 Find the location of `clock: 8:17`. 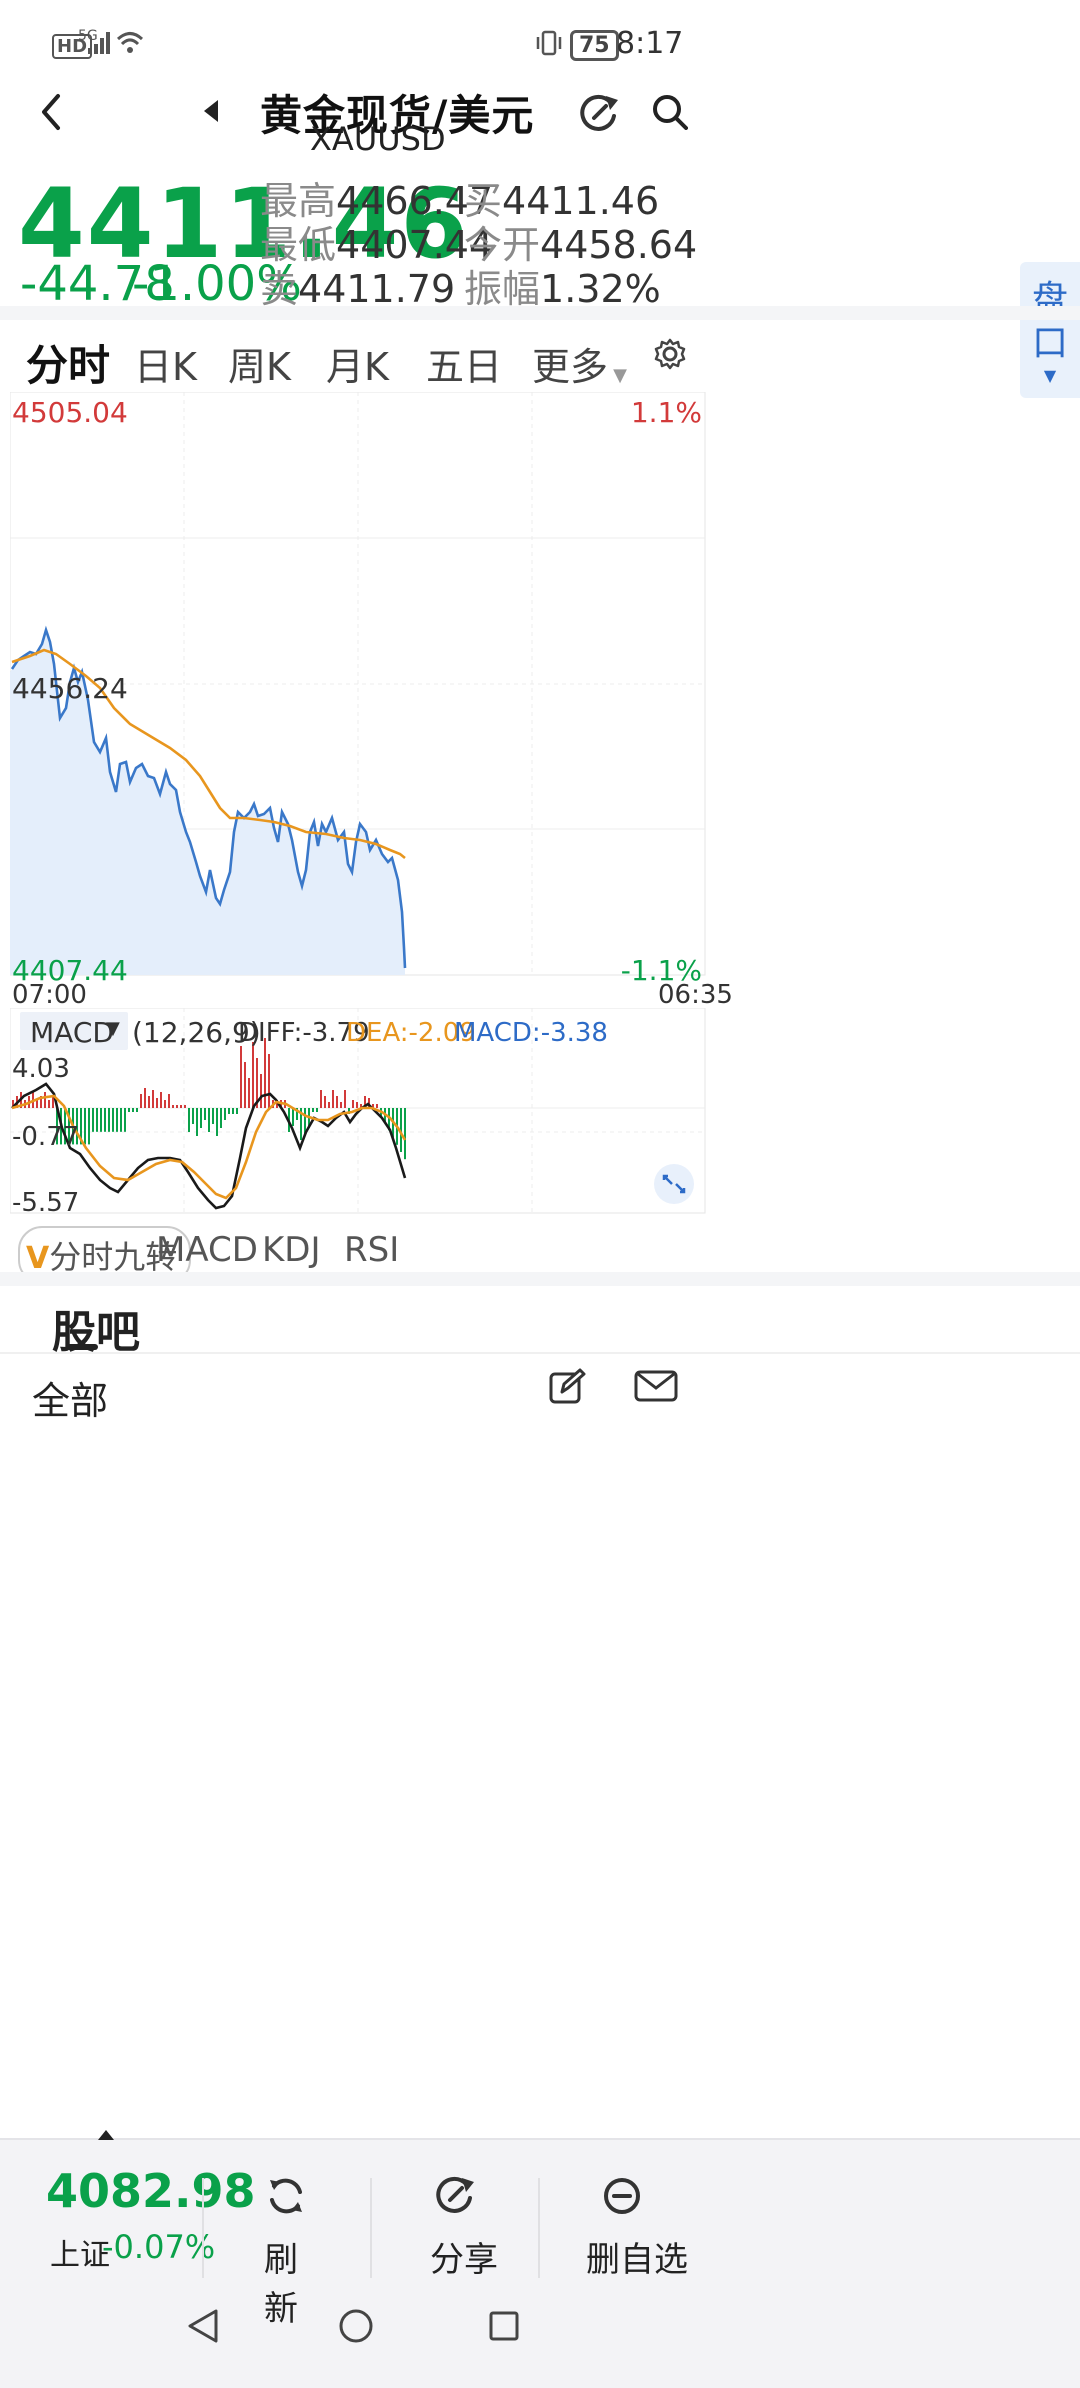

clock: 8:17 is located at coordinates (650, 43).